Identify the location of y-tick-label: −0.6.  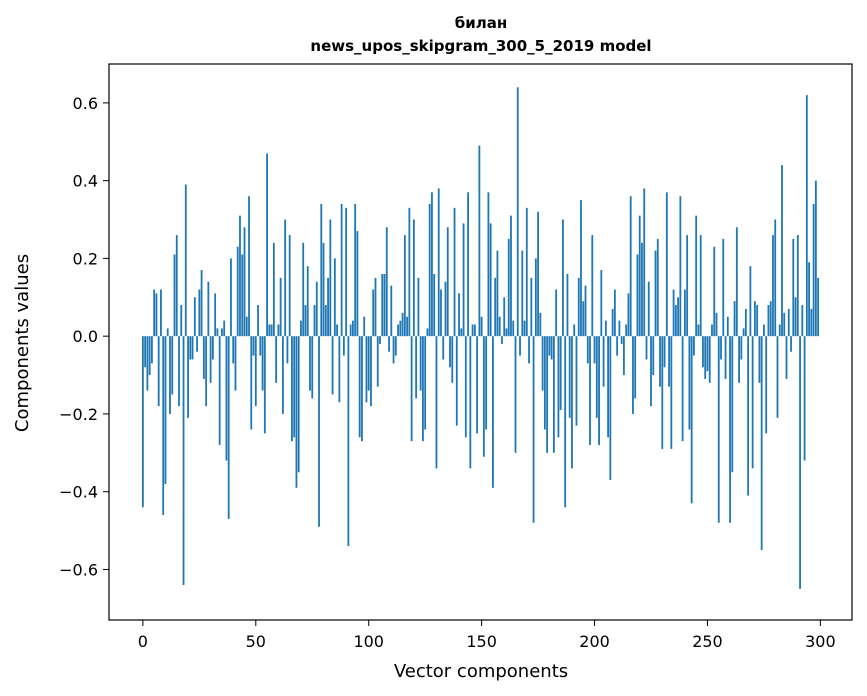
(78, 569).